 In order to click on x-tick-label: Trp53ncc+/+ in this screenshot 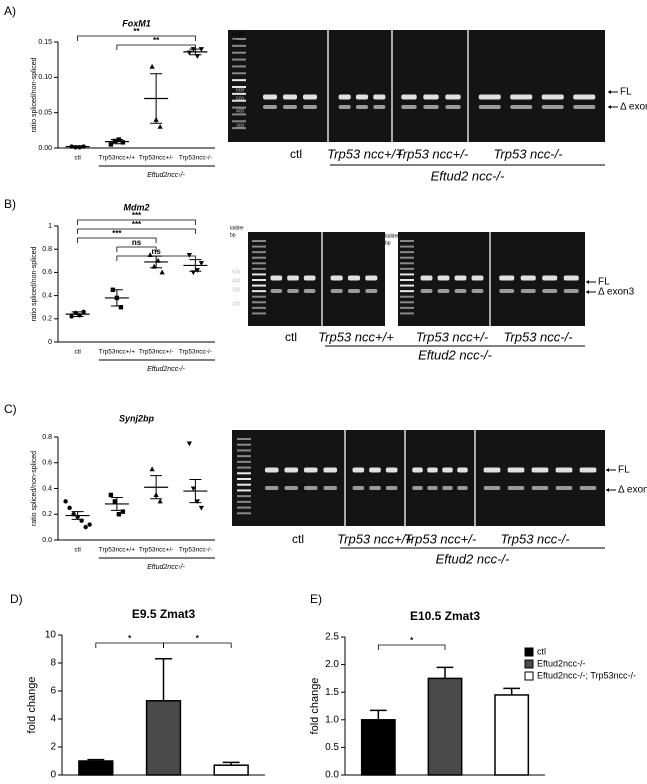, I will do `click(117, 550)`.